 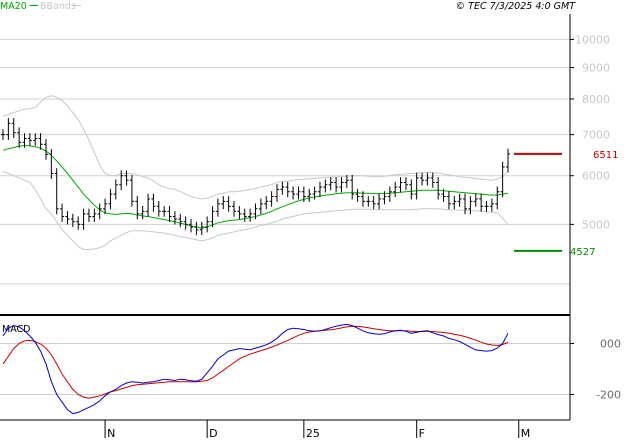 What do you see at coordinates (58, 6) in the screenshot?
I see `bbands-legend-label: BBands` at bounding box center [58, 6].